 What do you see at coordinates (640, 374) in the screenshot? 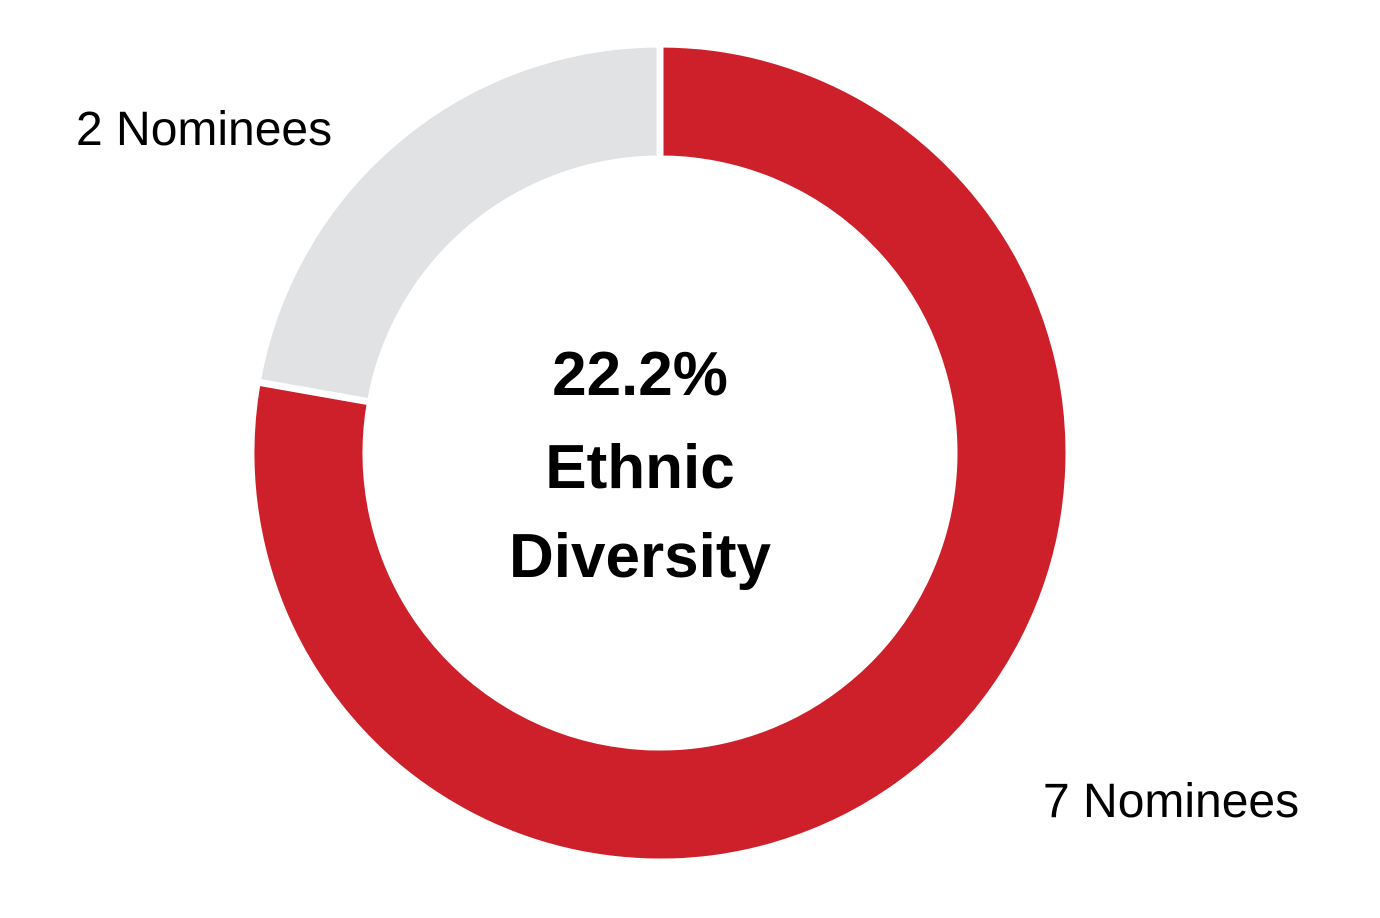
I see `center-percentage: 22.2%` at bounding box center [640, 374].